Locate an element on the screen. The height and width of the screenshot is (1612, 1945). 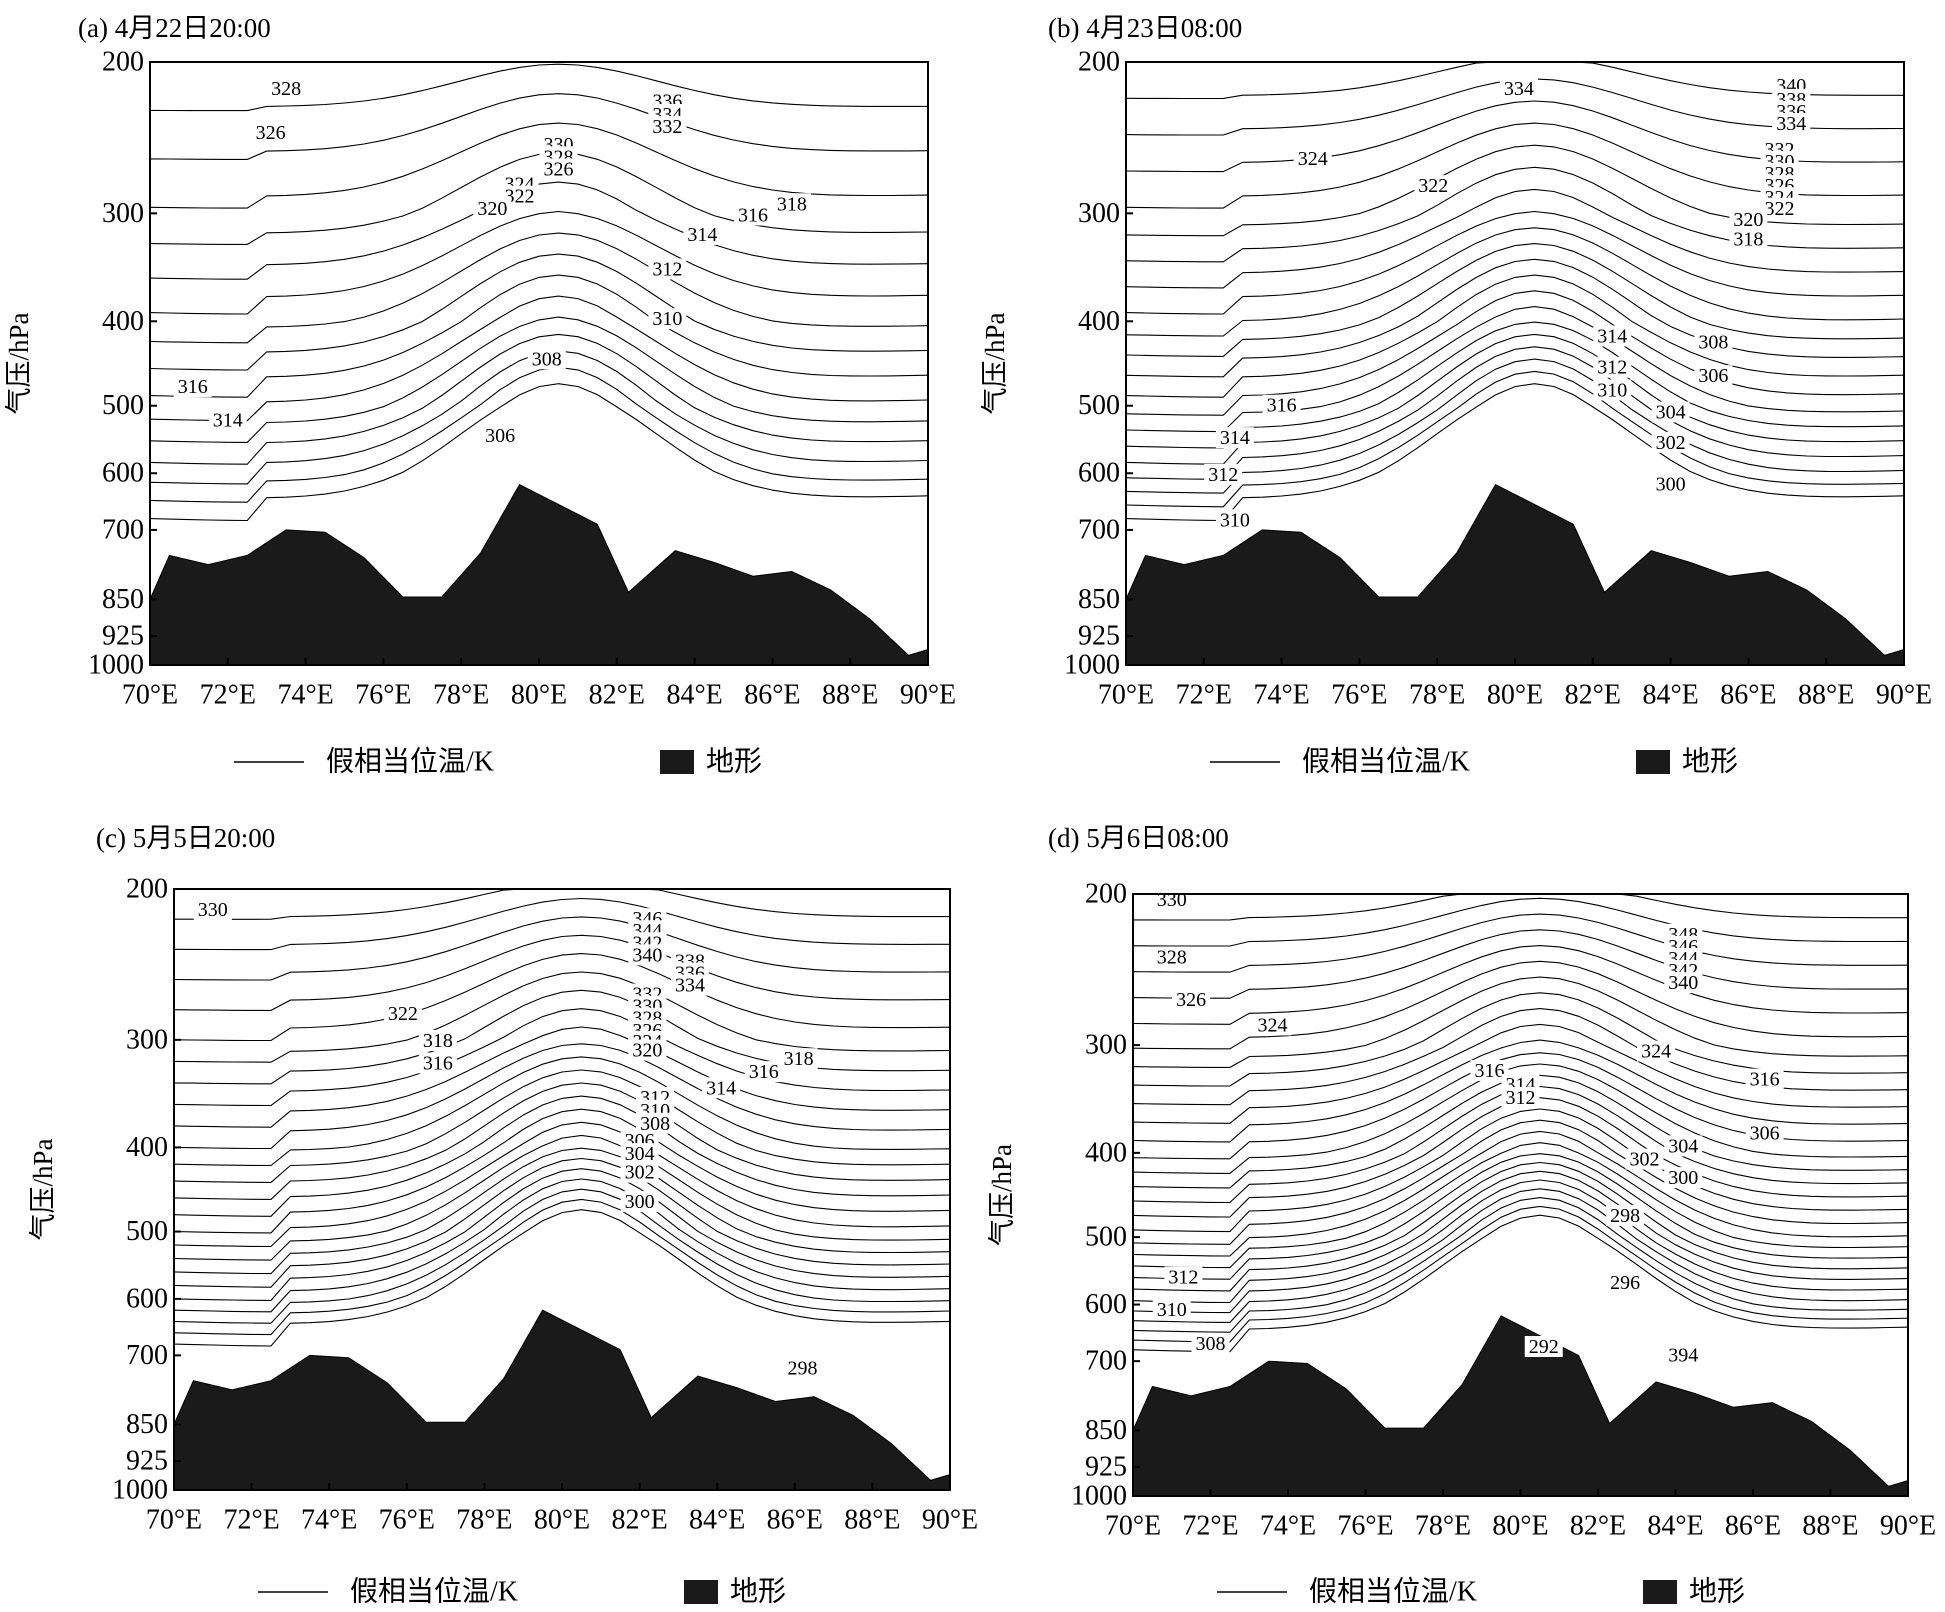
x-tick-label: 70°E is located at coordinates (174, 1520).